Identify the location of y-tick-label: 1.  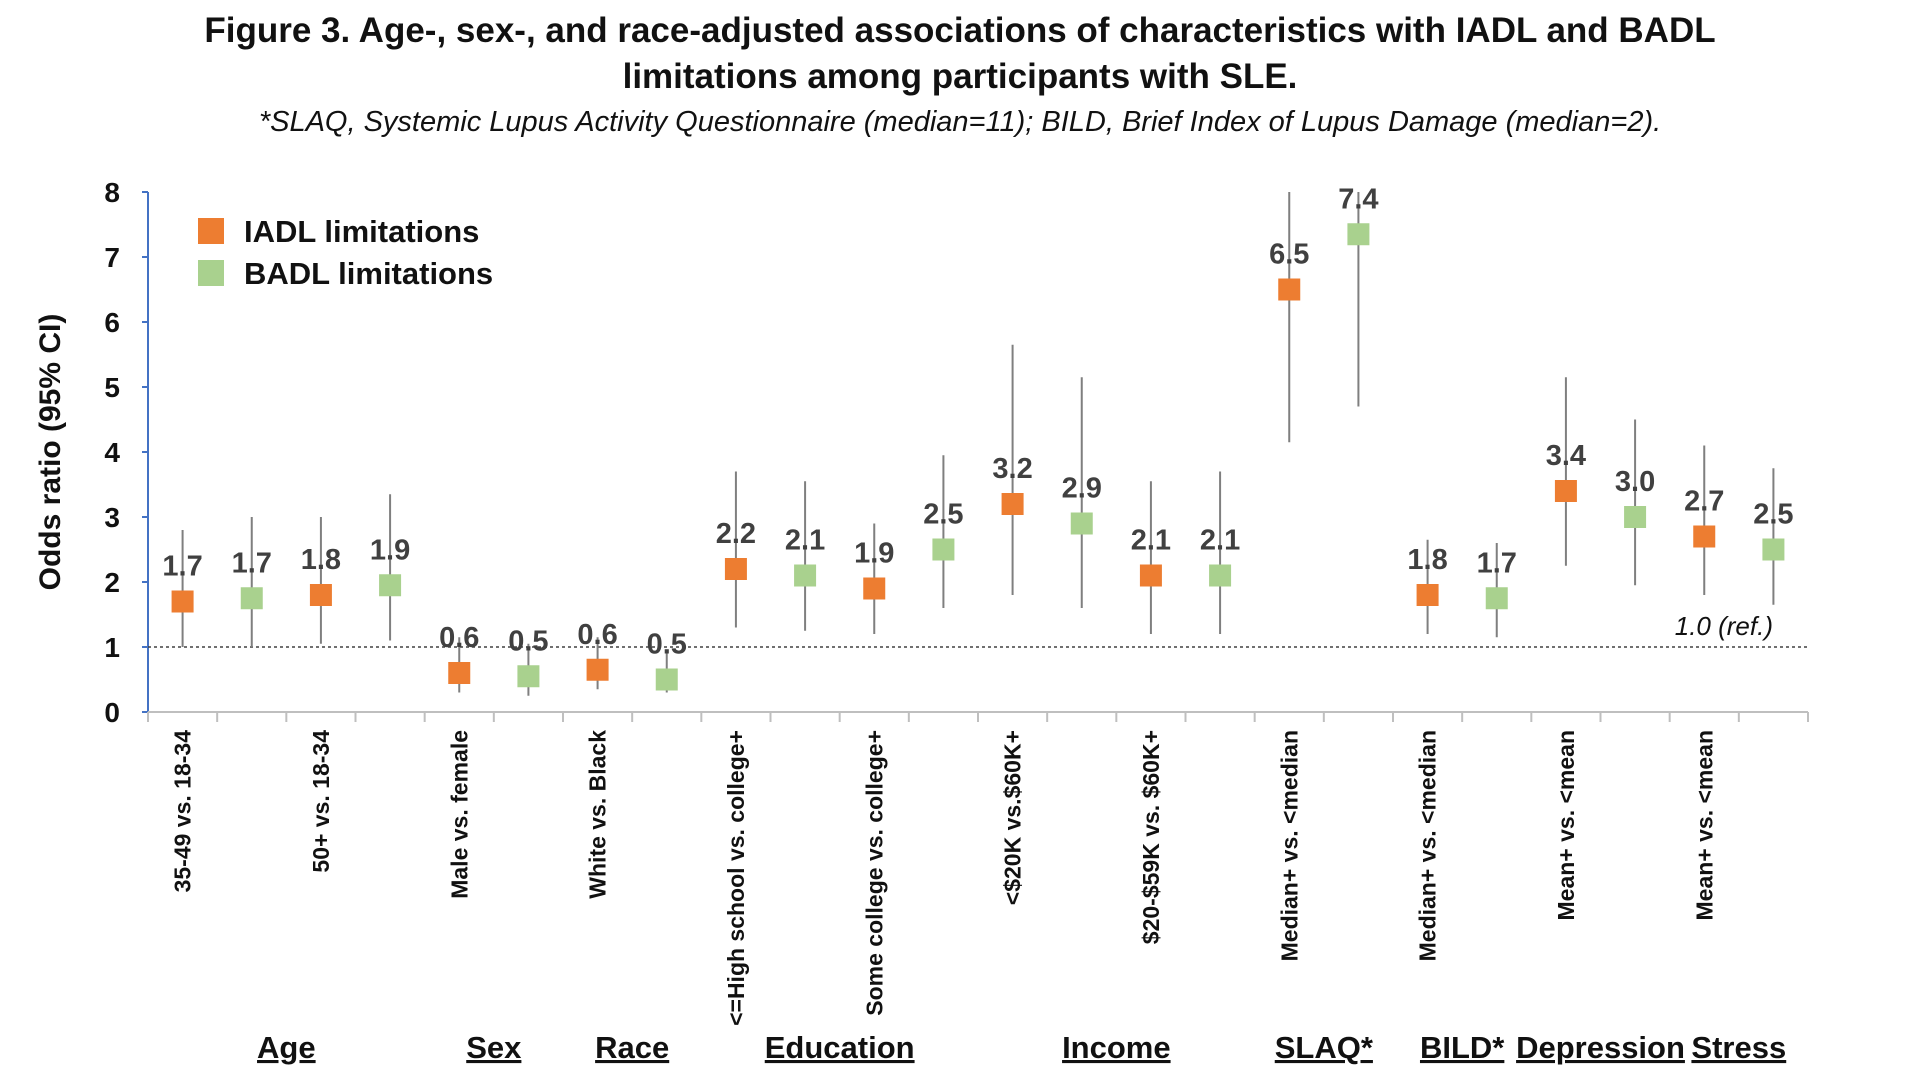
(112, 647).